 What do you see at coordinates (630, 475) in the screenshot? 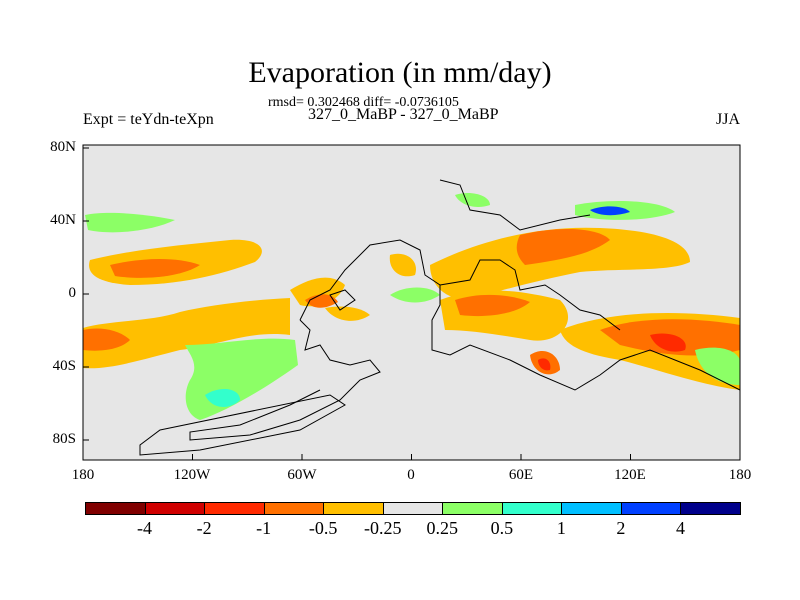
I see `lon-tick-label: 120E` at bounding box center [630, 475].